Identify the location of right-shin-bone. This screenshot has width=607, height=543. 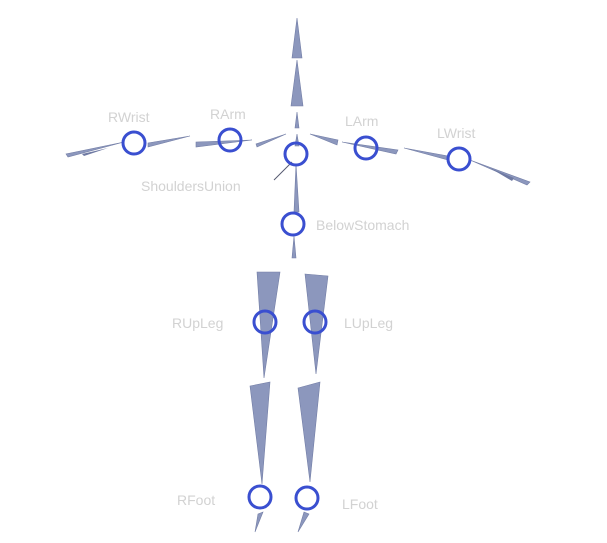
(260, 433).